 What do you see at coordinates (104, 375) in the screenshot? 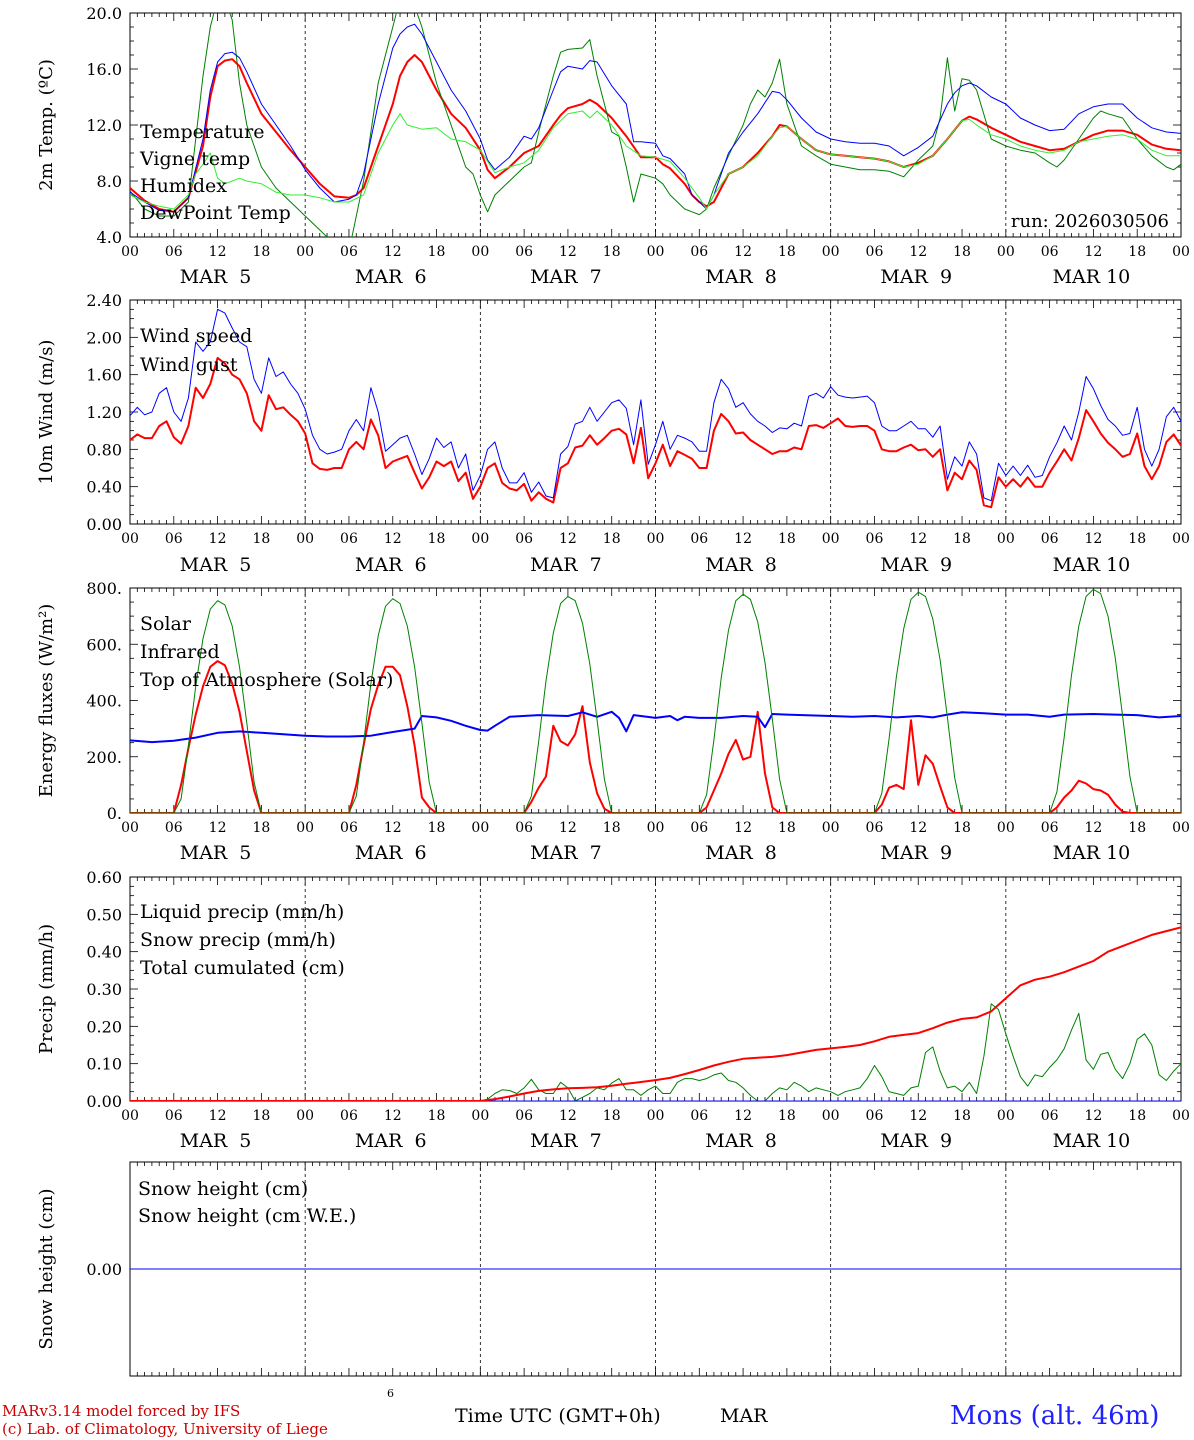
I see `y-tick-label: 1.60` at bounding box center [104, 375].